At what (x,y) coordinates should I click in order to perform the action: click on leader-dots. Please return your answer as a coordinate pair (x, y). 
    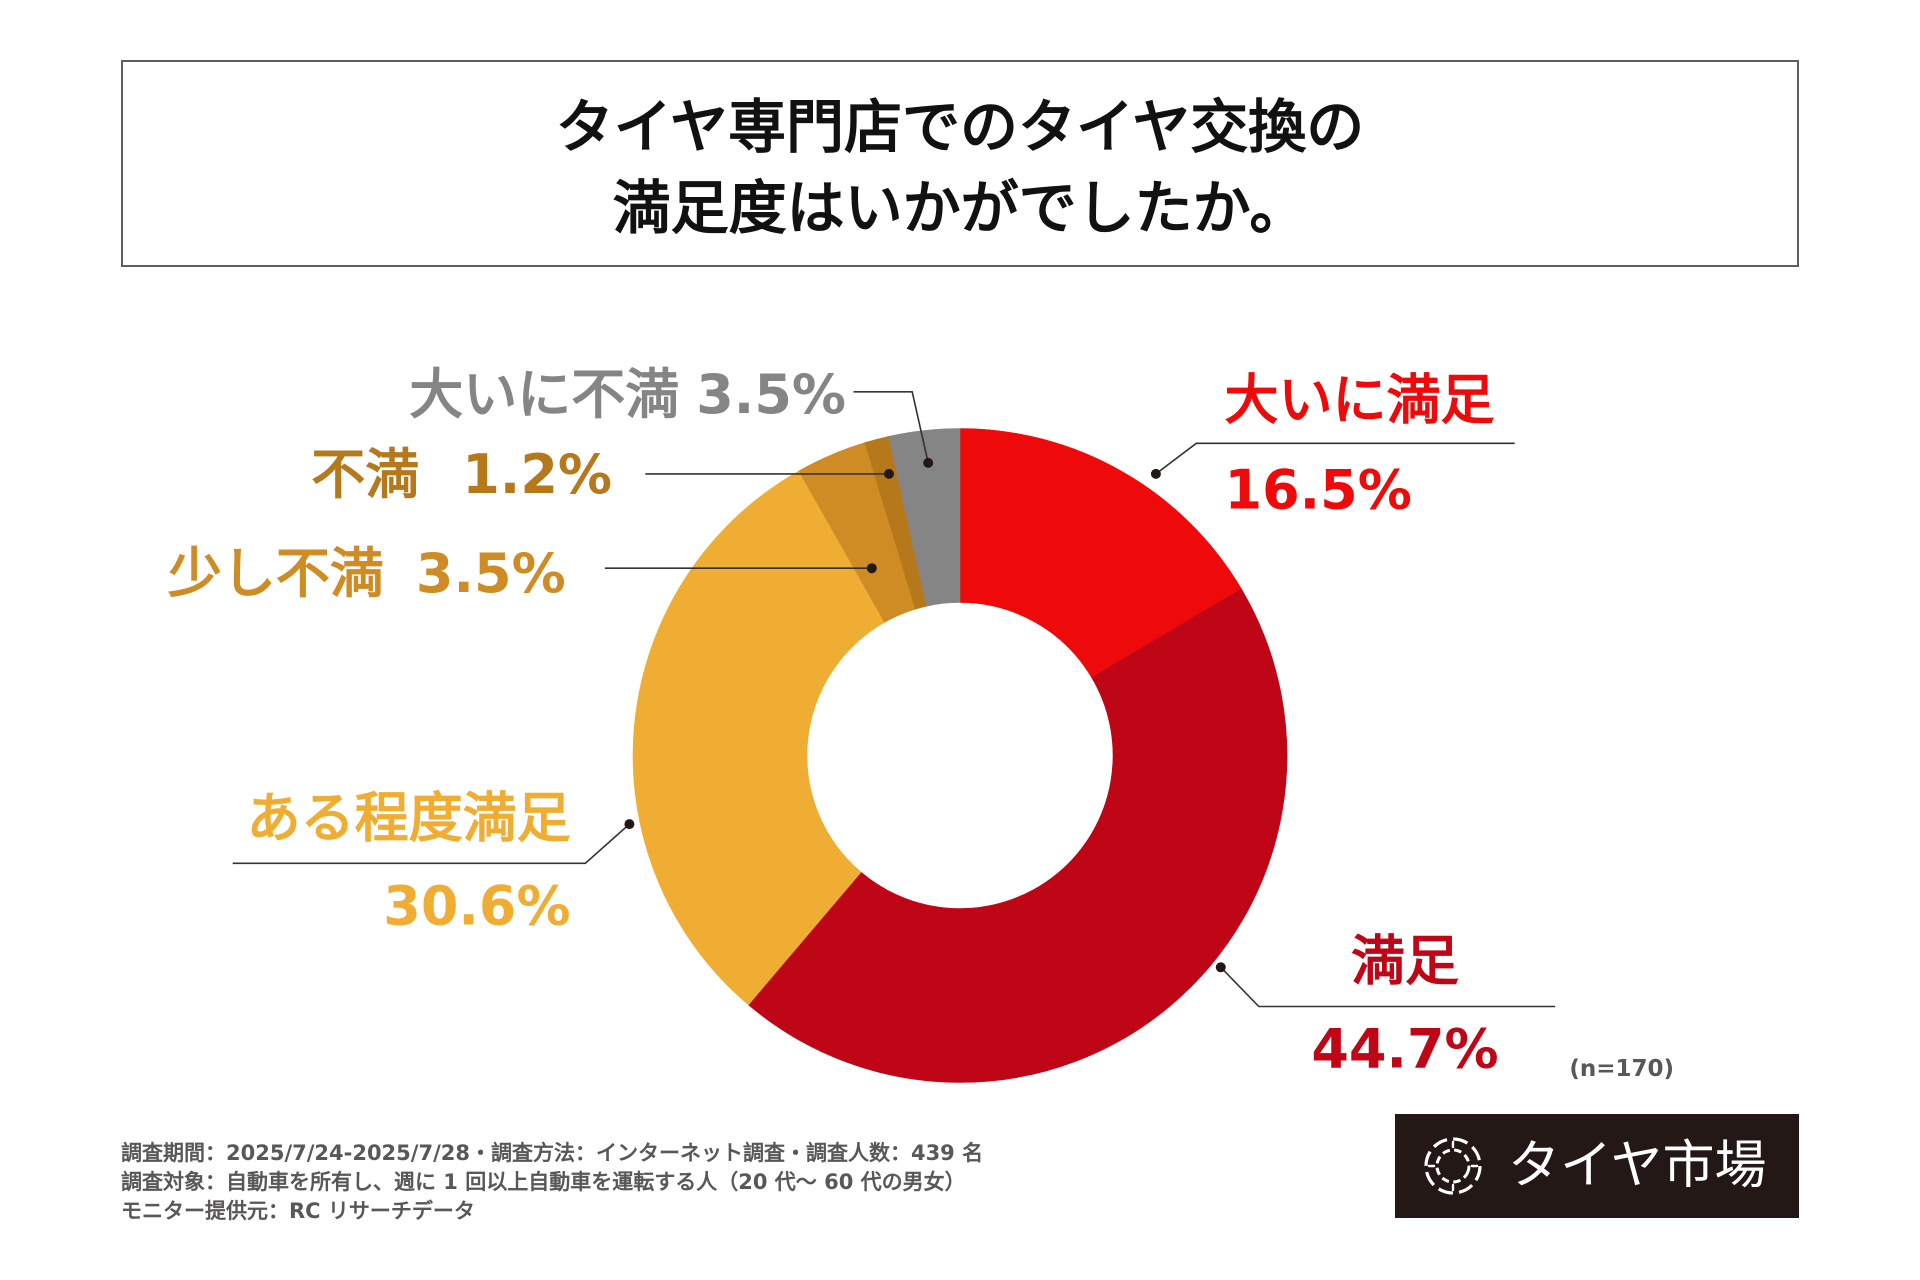
    Looking at the image, I should click on (925, 715).